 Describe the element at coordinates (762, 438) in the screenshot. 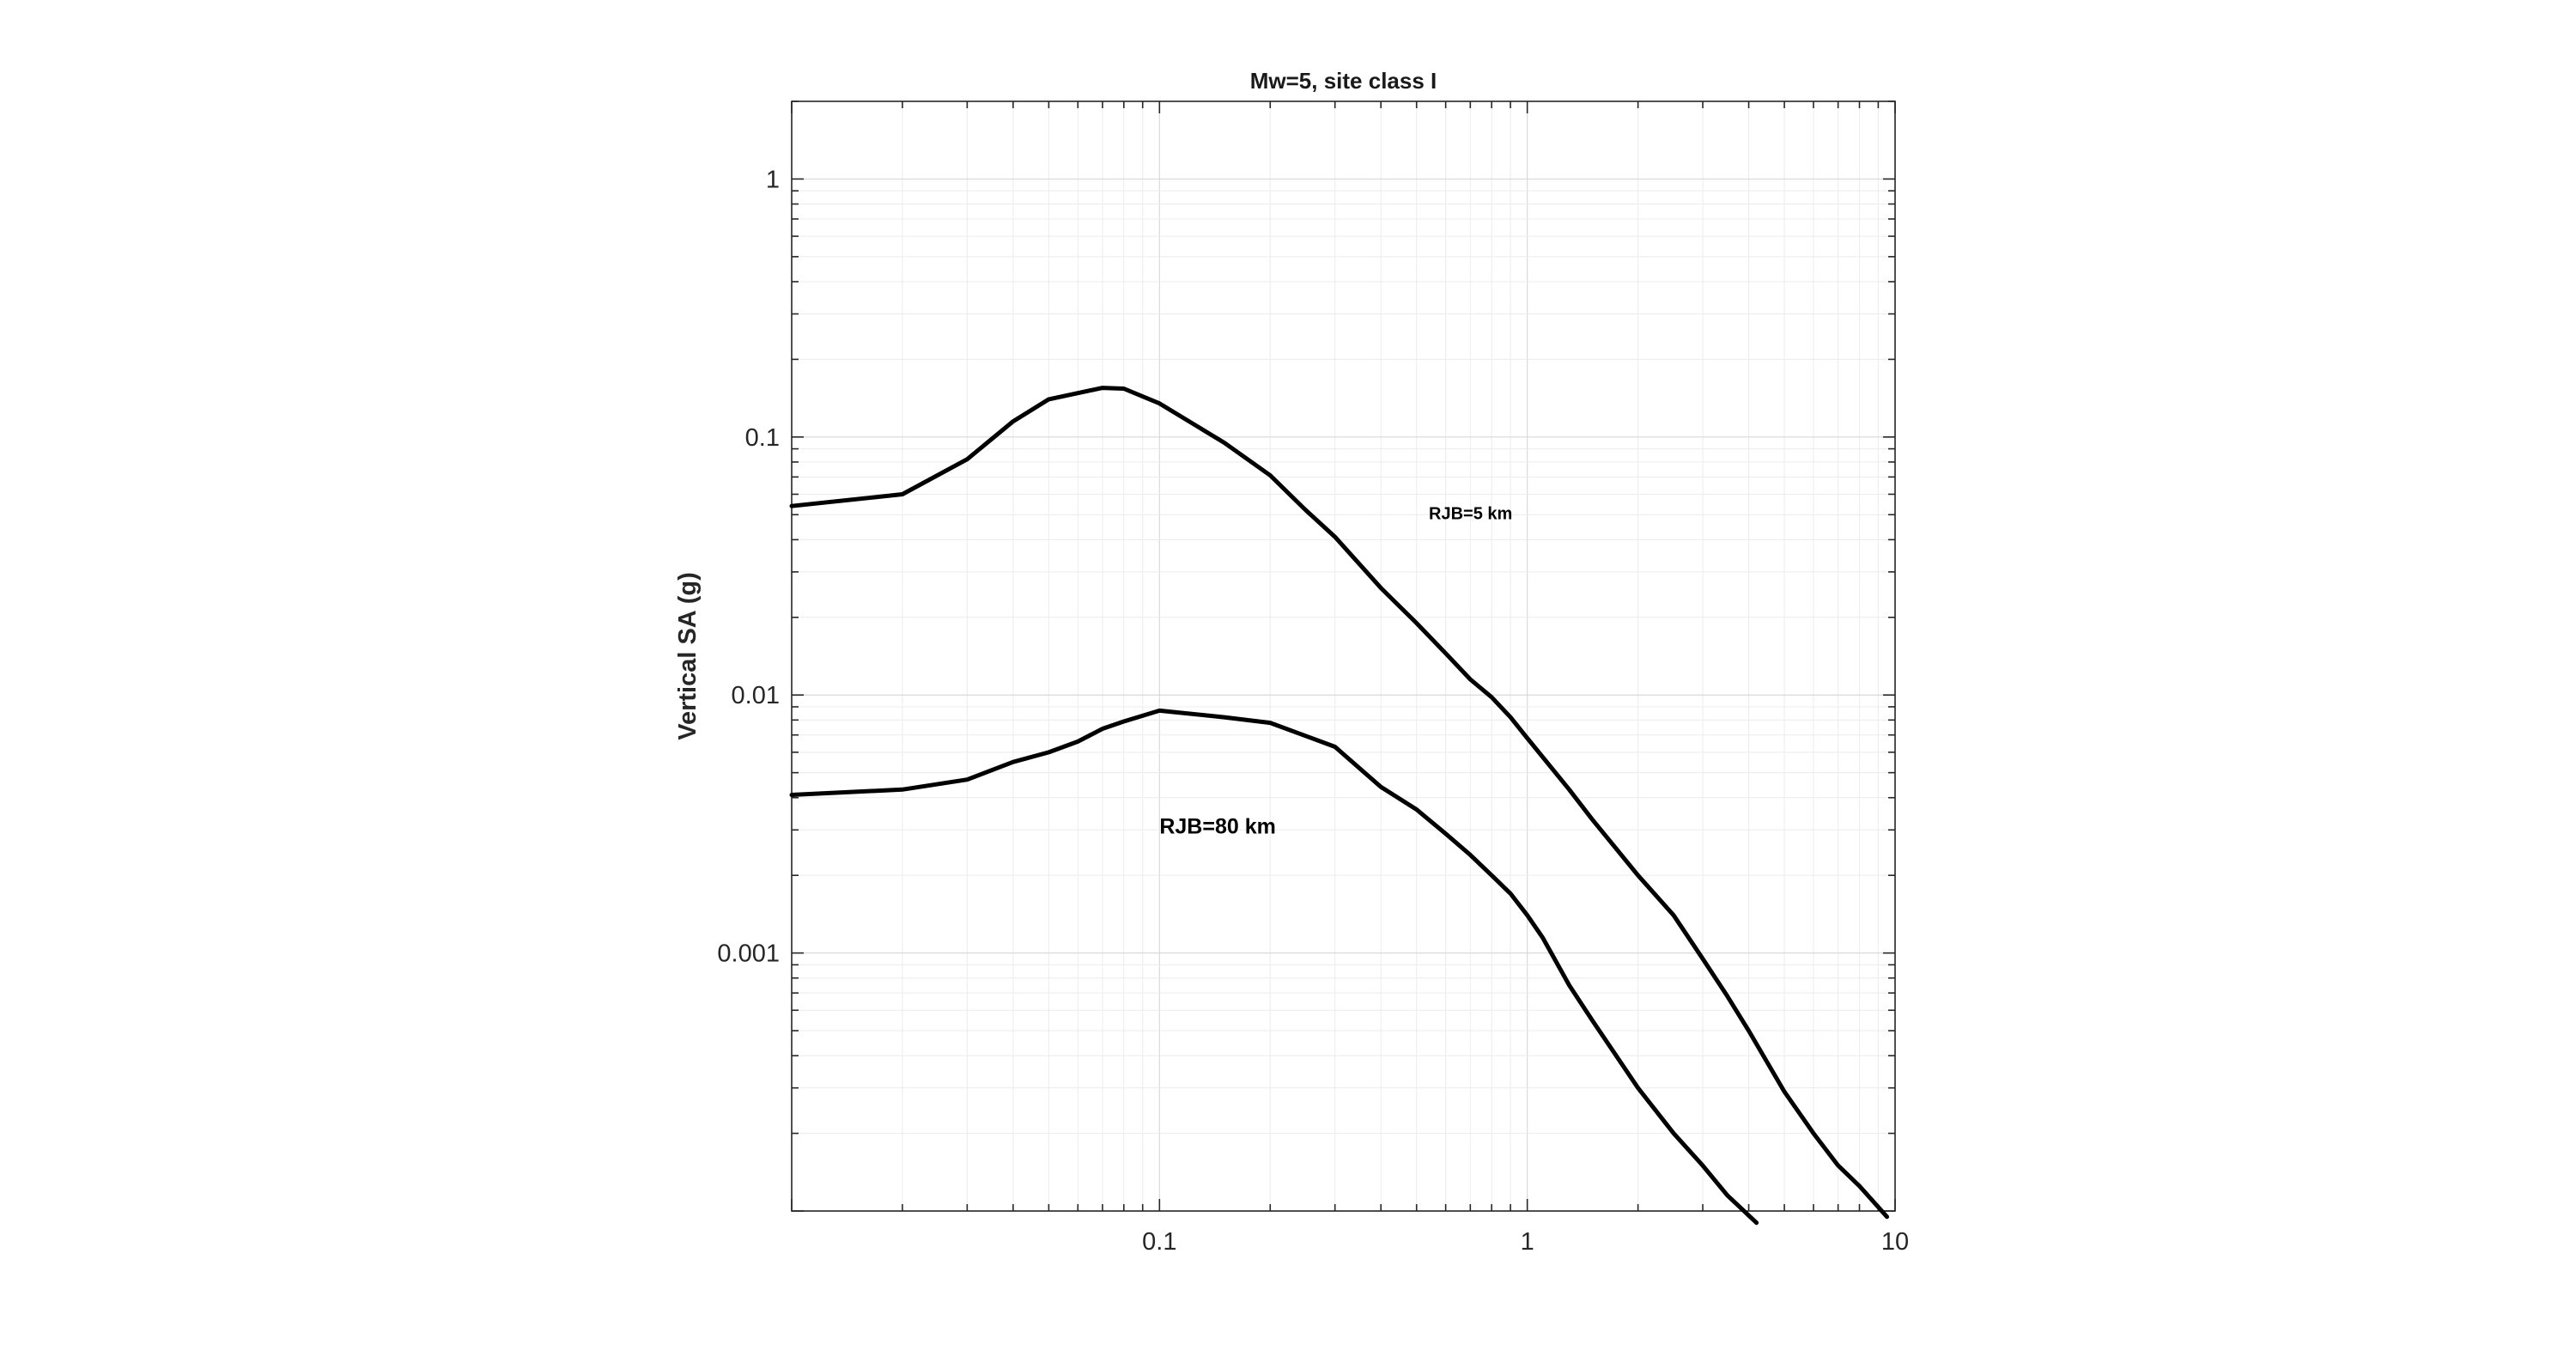

I see `y-tick-label: 0.1` at that location.